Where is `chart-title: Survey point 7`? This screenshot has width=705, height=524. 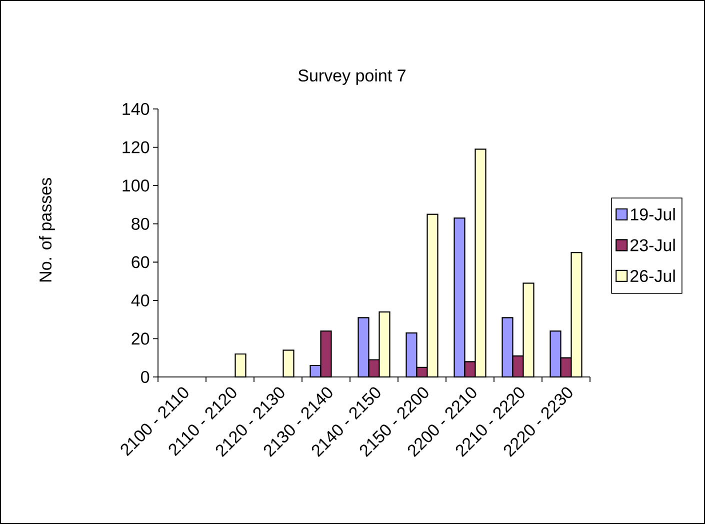
chart-title: Survey point 7 is located at coordinates (352, 77).